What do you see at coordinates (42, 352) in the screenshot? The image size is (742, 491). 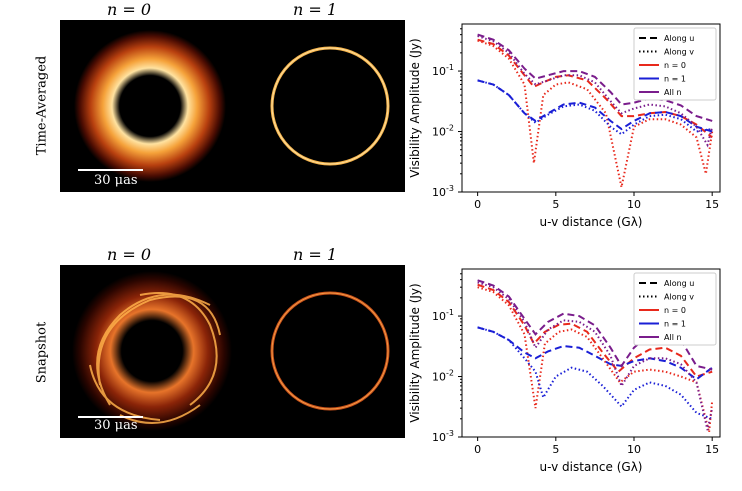 I see `row-label-snapshot: Snapshot` at bounding box center [42, 352].